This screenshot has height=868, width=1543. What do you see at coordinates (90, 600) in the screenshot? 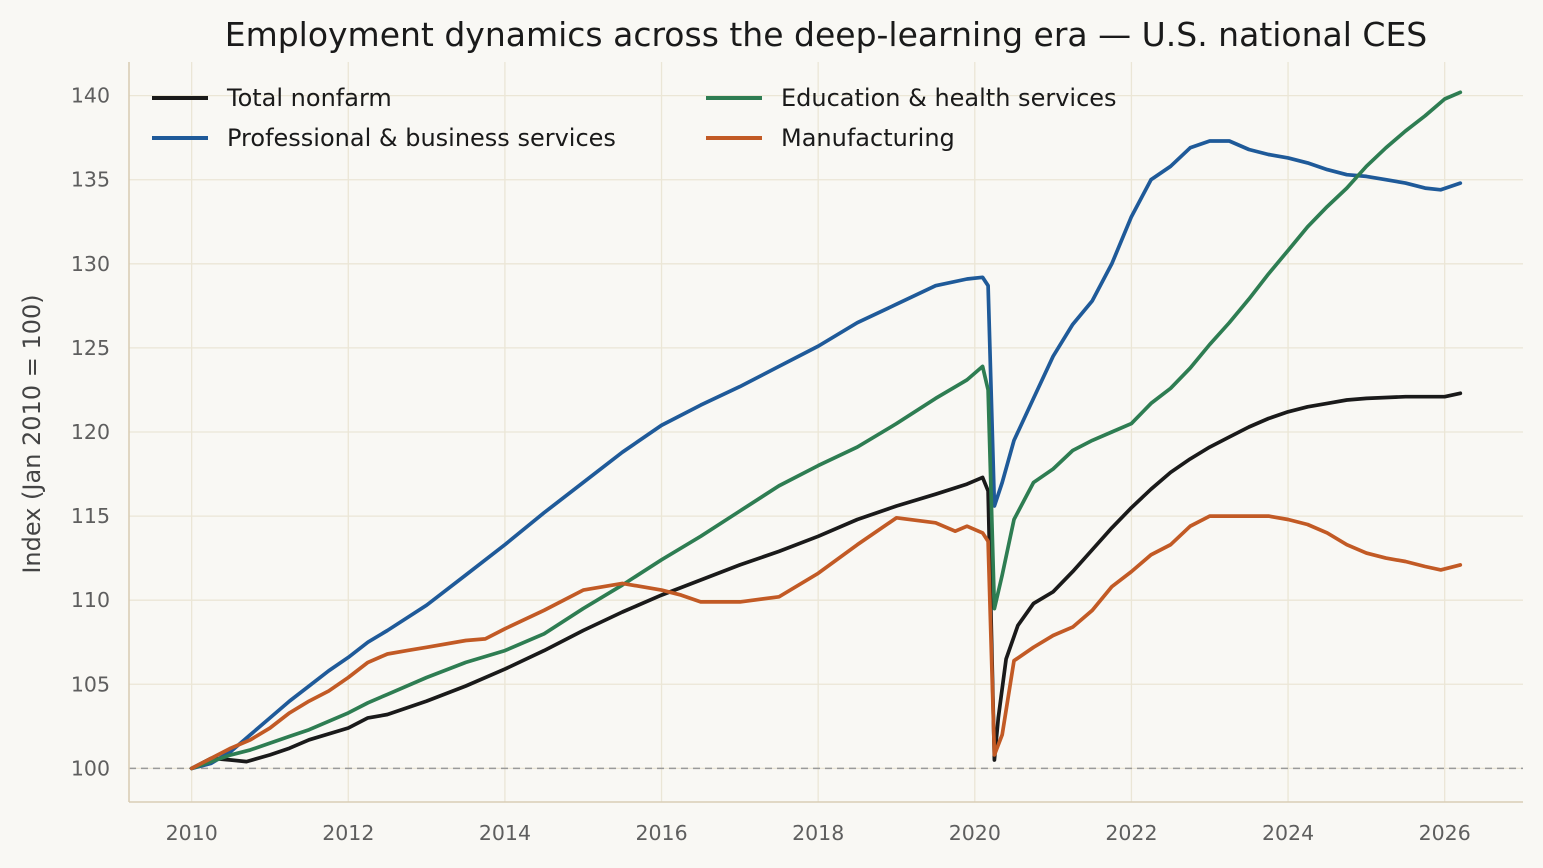
I see `y-tick-label: 110` at bounding box center [90, 600].